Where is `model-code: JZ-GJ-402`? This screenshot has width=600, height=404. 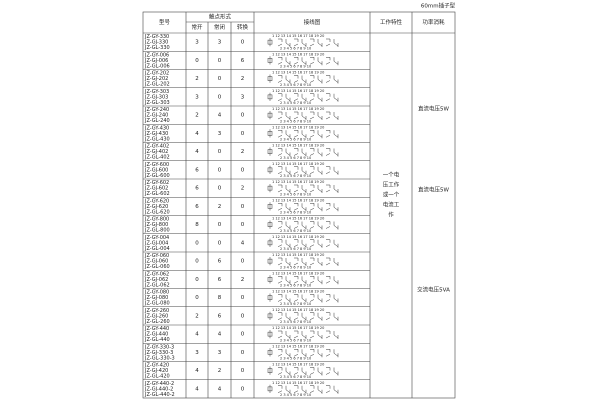 model-code: JZ-GJ-402 is located at coordinates (156, 152).